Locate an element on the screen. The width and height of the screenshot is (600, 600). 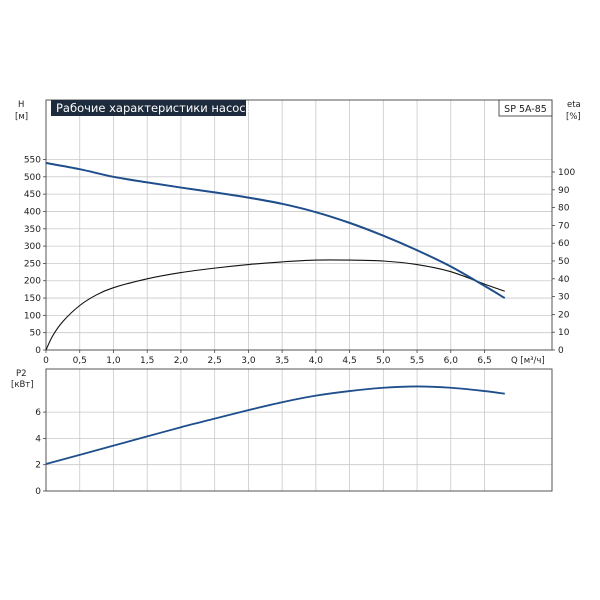
y-p2-label: P2 is located at coordinates (21, 374).